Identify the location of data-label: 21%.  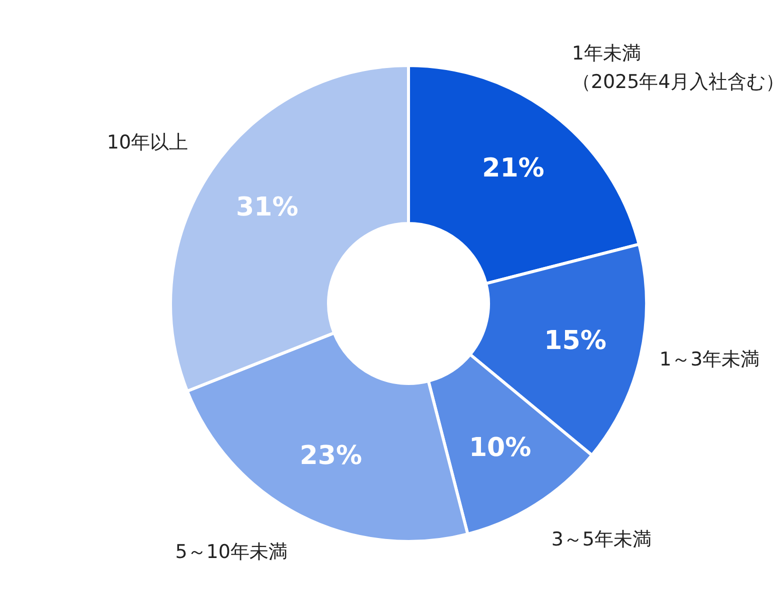
(513, 168).